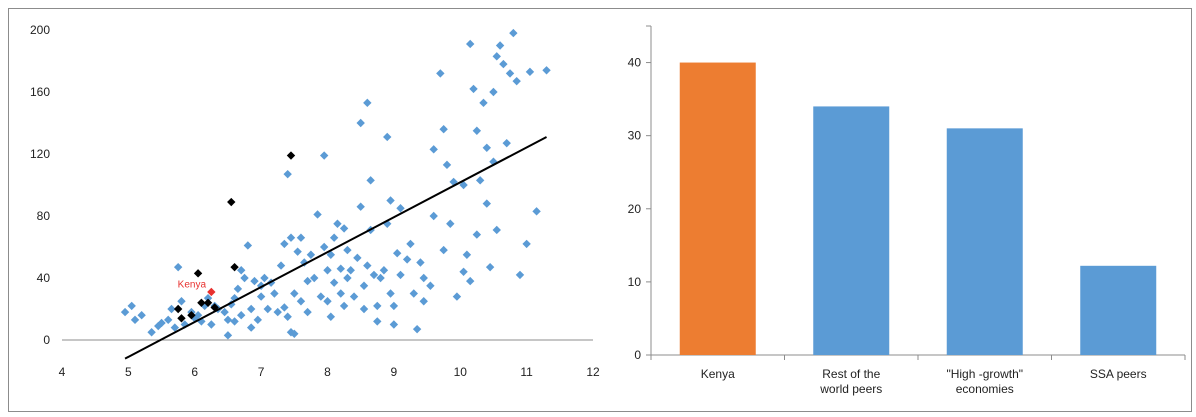  I want to click on scatter-y-tick-label: 80, so click(44, 216).